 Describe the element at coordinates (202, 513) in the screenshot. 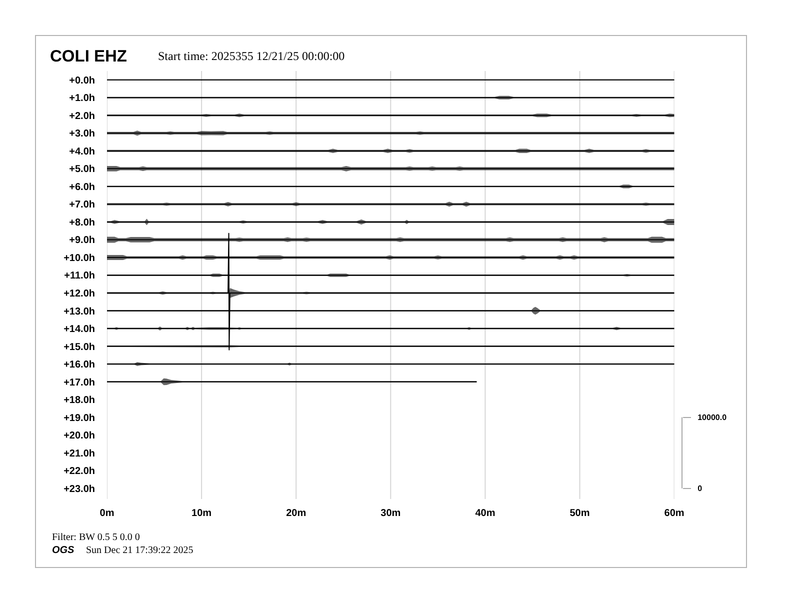

I see `x-tick-label: 10m` at that location.